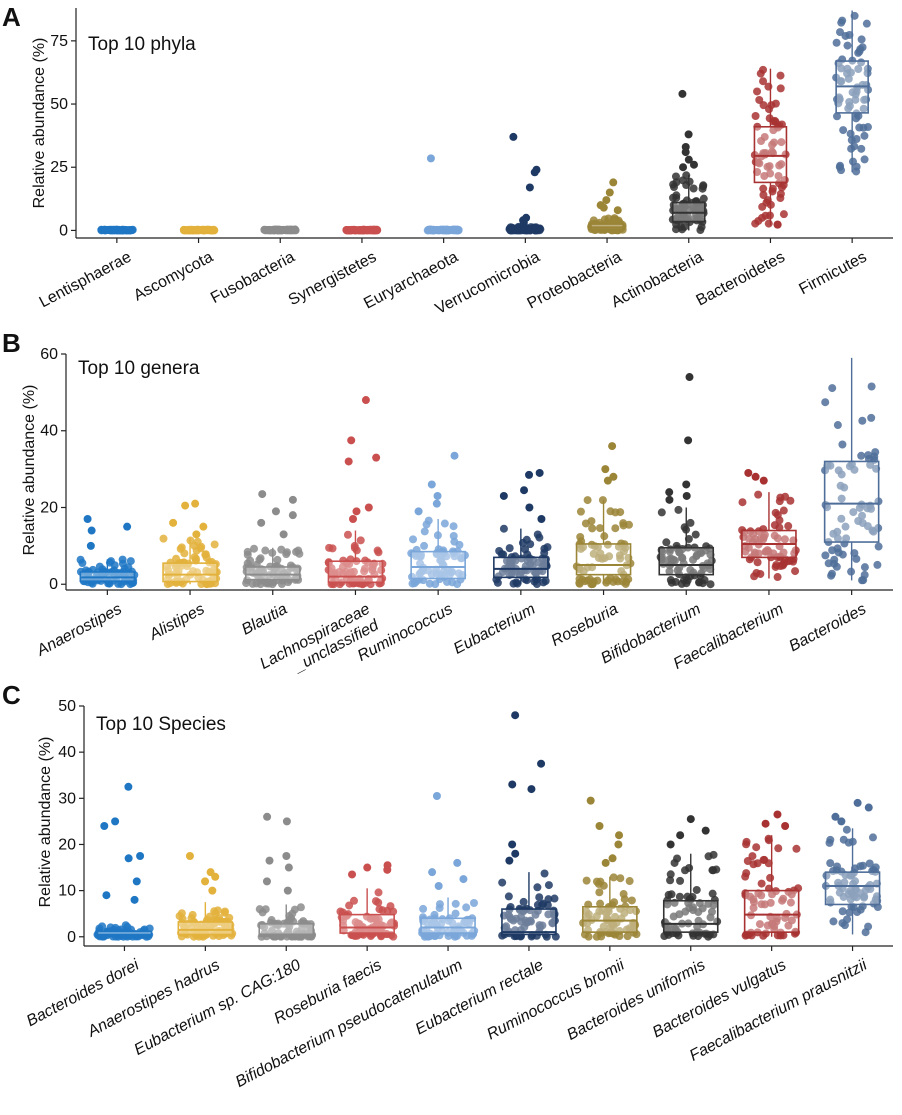 The height and width of the screenshot is (1115, 902). Describe the element at coordinates (636, 1000) in the screenshot. I see `x-tick-label-line: Bacteroides uniformis` at that location.